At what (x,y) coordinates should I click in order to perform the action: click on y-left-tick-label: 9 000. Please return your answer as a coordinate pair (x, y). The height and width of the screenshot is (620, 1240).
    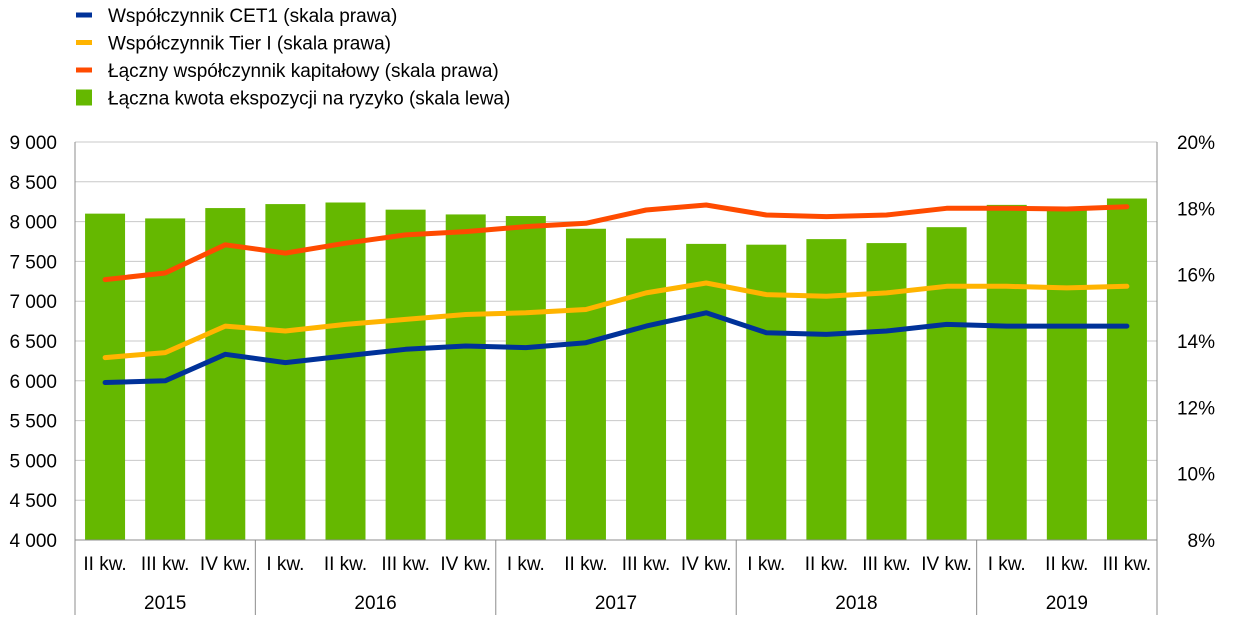
    Looking at the image, I should click on (33, 143).